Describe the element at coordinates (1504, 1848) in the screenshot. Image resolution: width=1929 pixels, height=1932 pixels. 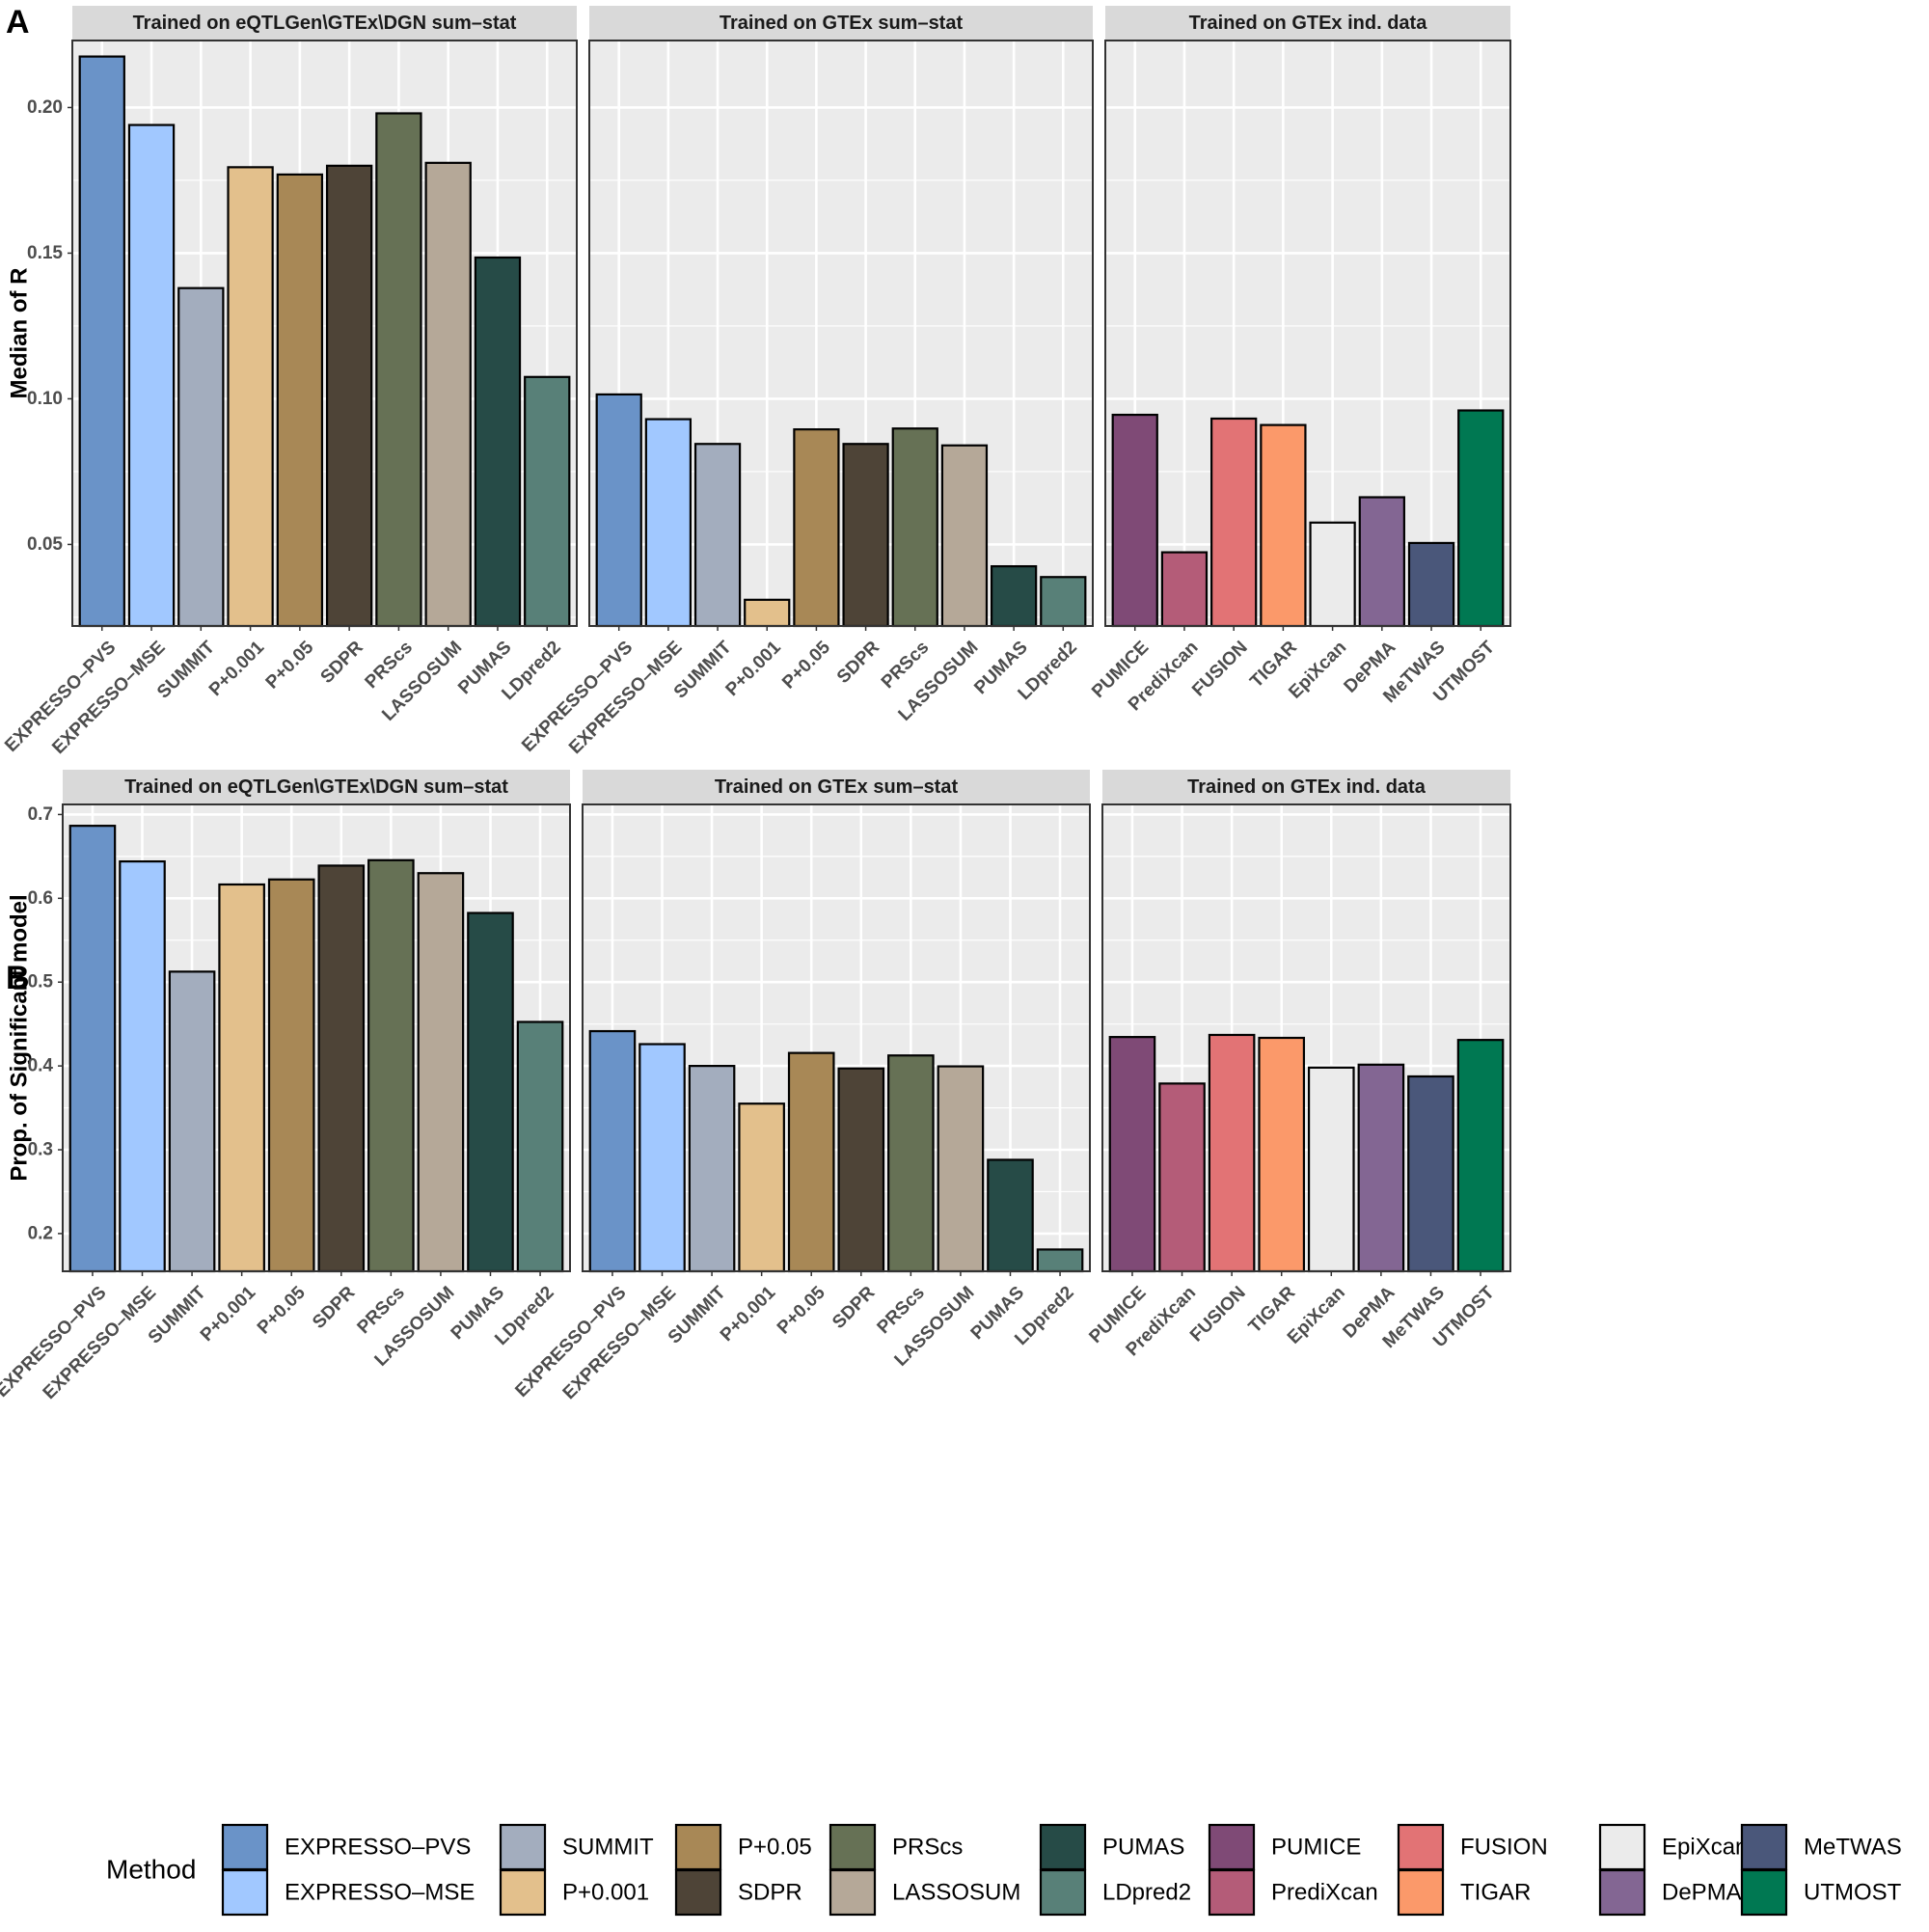
I see `legend-label: FUSION` at that location.